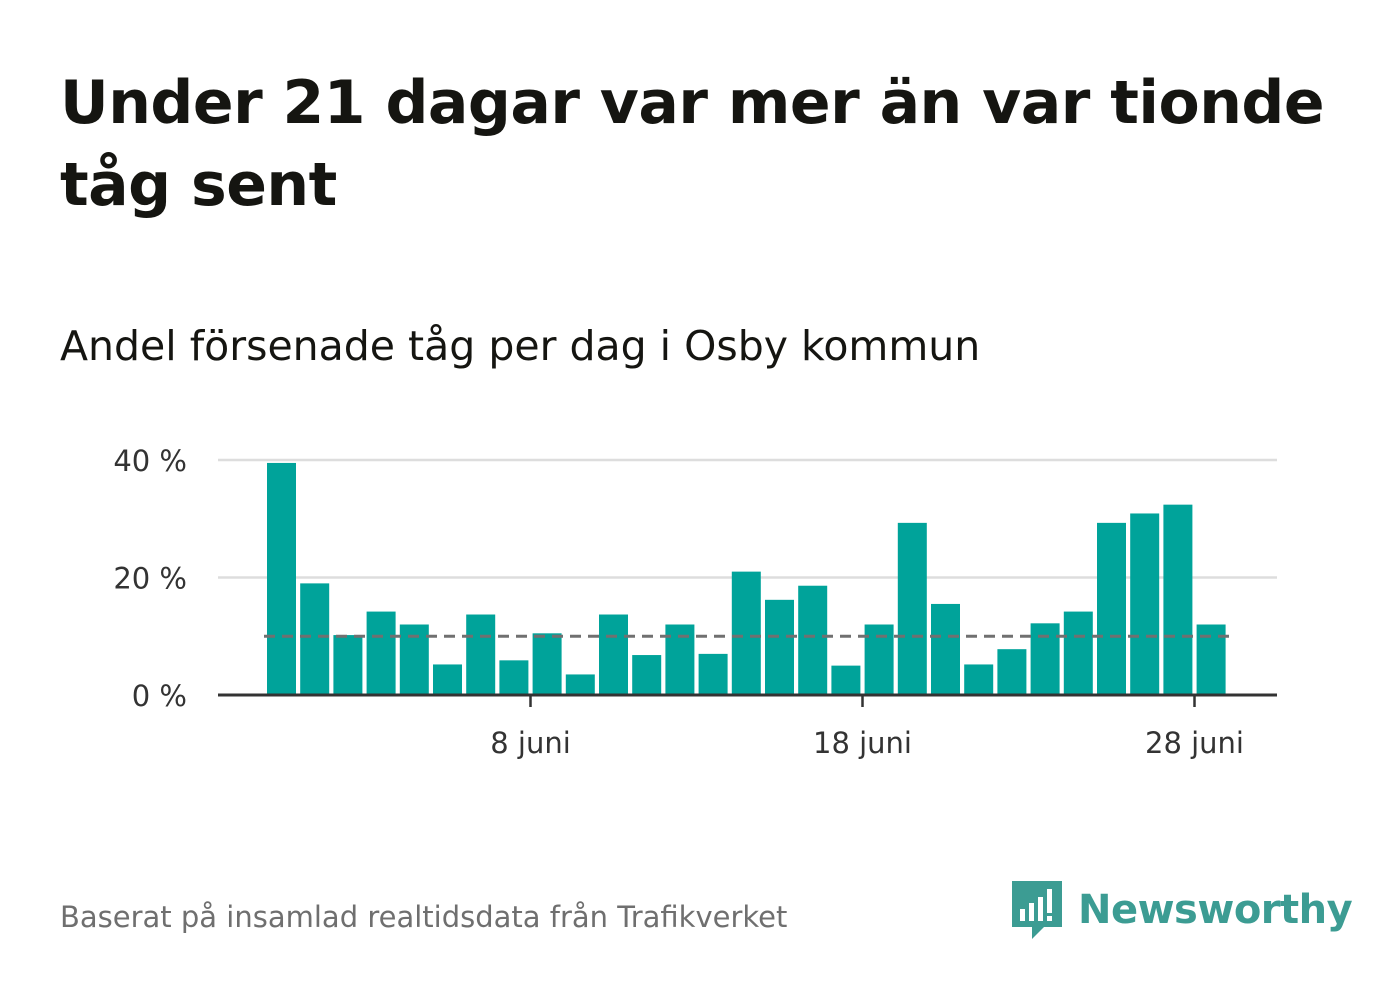 Image resolution: width=1382 pixels, height=999 pixels. What do you see at coordinates (1215, 910) in the screenshot?
I see `brand-name: Newsworthy` at bounding box center [1215, 910].